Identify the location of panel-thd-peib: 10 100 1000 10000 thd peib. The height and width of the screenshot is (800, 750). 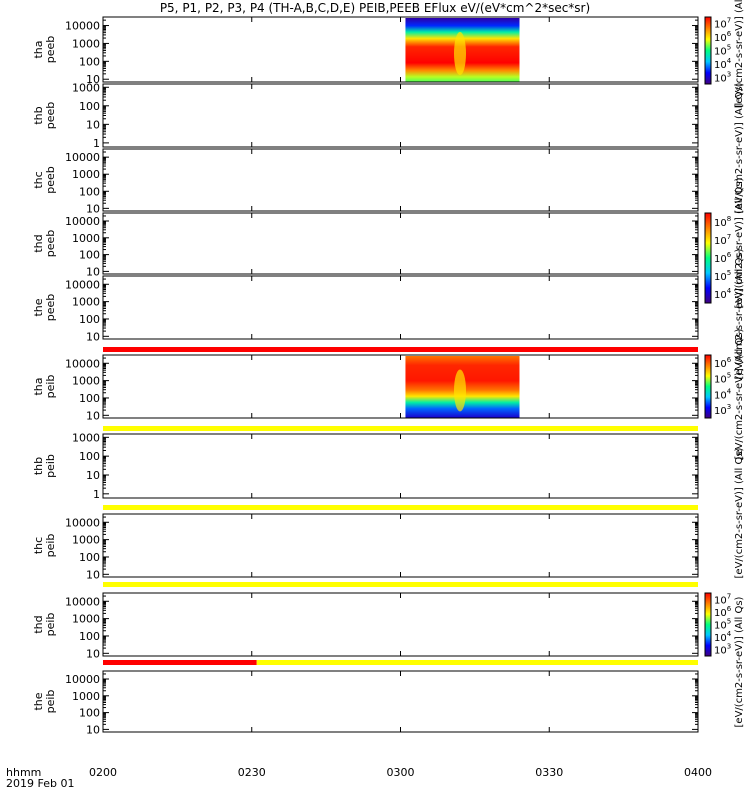
(365, 626).